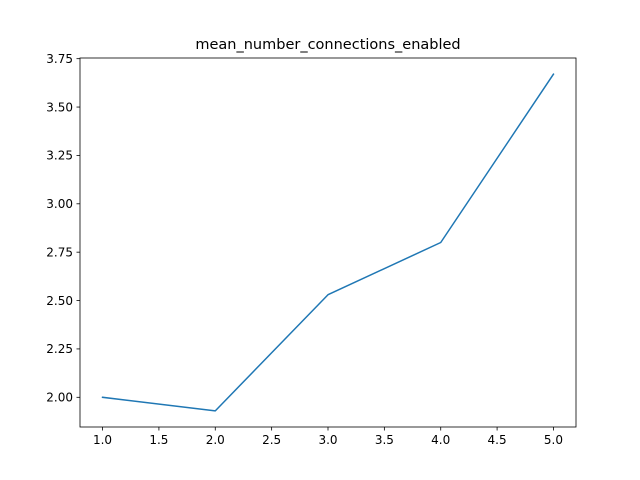  I want to click on y-tick-label: 3.25, so click(59, 156).